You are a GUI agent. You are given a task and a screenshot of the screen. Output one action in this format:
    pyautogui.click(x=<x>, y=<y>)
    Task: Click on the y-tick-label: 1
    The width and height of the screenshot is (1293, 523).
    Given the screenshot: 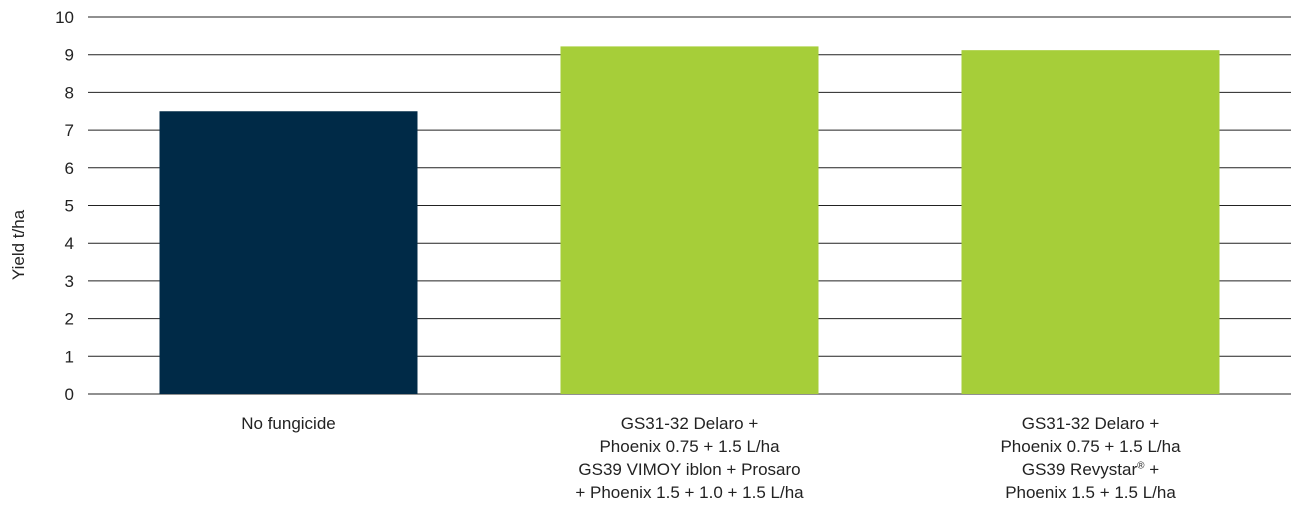 What is the action you would take?
    pyautogui.click(x=69, y=356)
    